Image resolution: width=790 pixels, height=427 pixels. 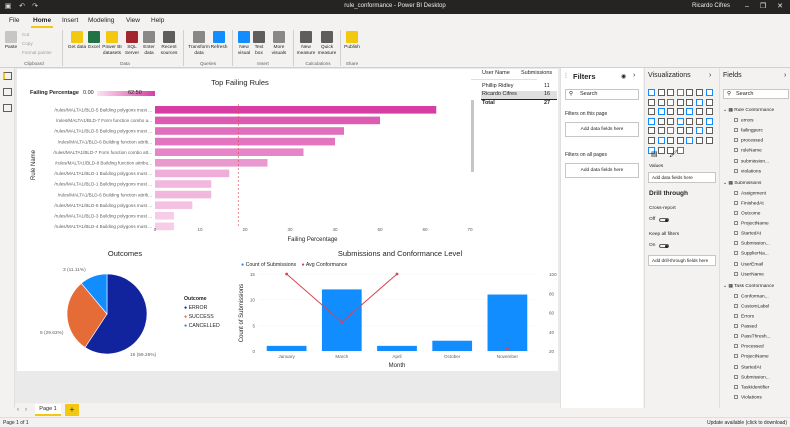 What do you see at coordinates (762, 347) in the screenshot?
I see `field-item: Processed` at bounding box center [762, 347].